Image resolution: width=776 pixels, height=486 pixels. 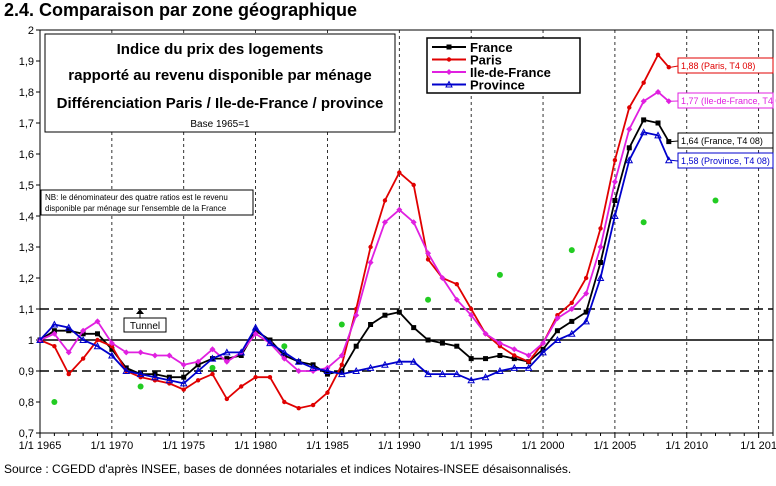 I want to click on x-tick-label: 1/1 2005, so click(x=614, y=446).